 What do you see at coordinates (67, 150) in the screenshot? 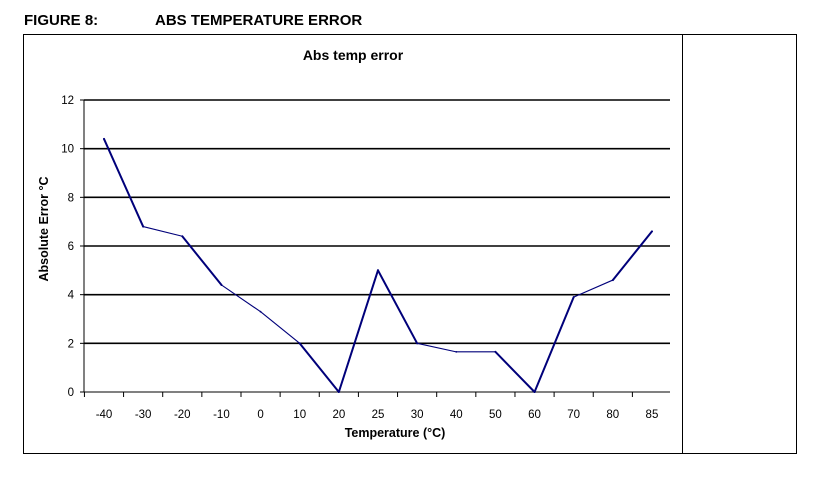
I see `y-tick-label: 10` at bounding box center [67, 150].